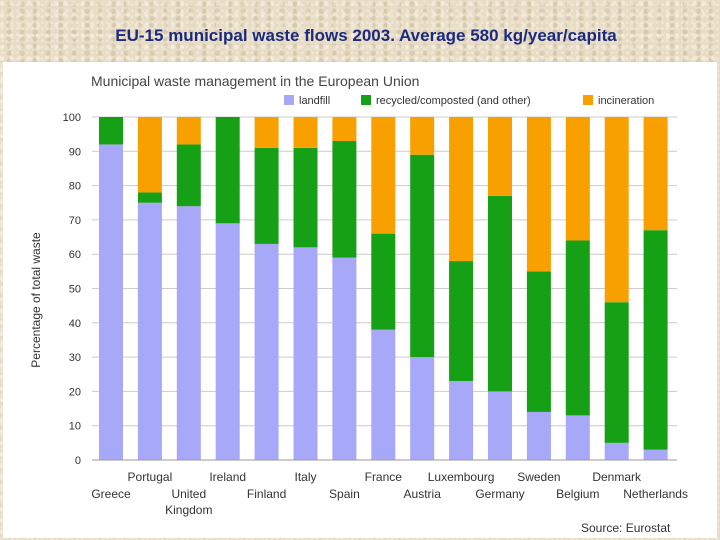  I want to click on y-tick-label: 50, so click(75, 290).